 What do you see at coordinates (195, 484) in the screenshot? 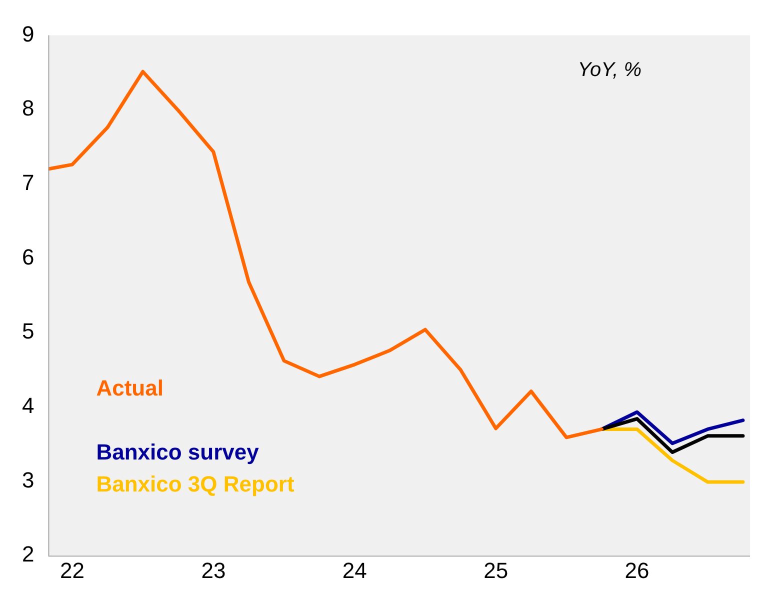
I see `text: Banxico 3Q Report` at bounding box center [195, 484].